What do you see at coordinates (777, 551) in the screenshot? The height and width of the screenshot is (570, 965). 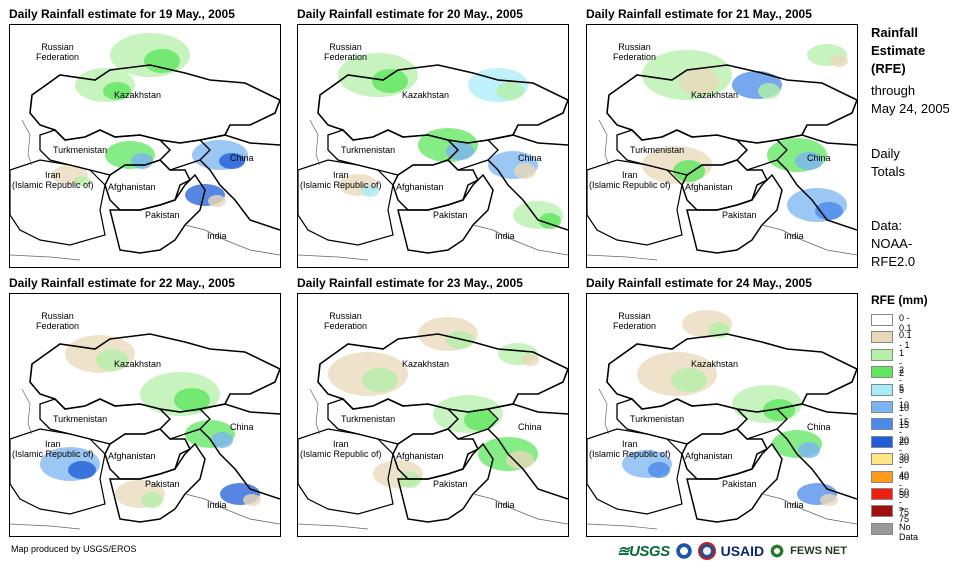 I see `fews-globe-icon` at bounding box center [777, 551].